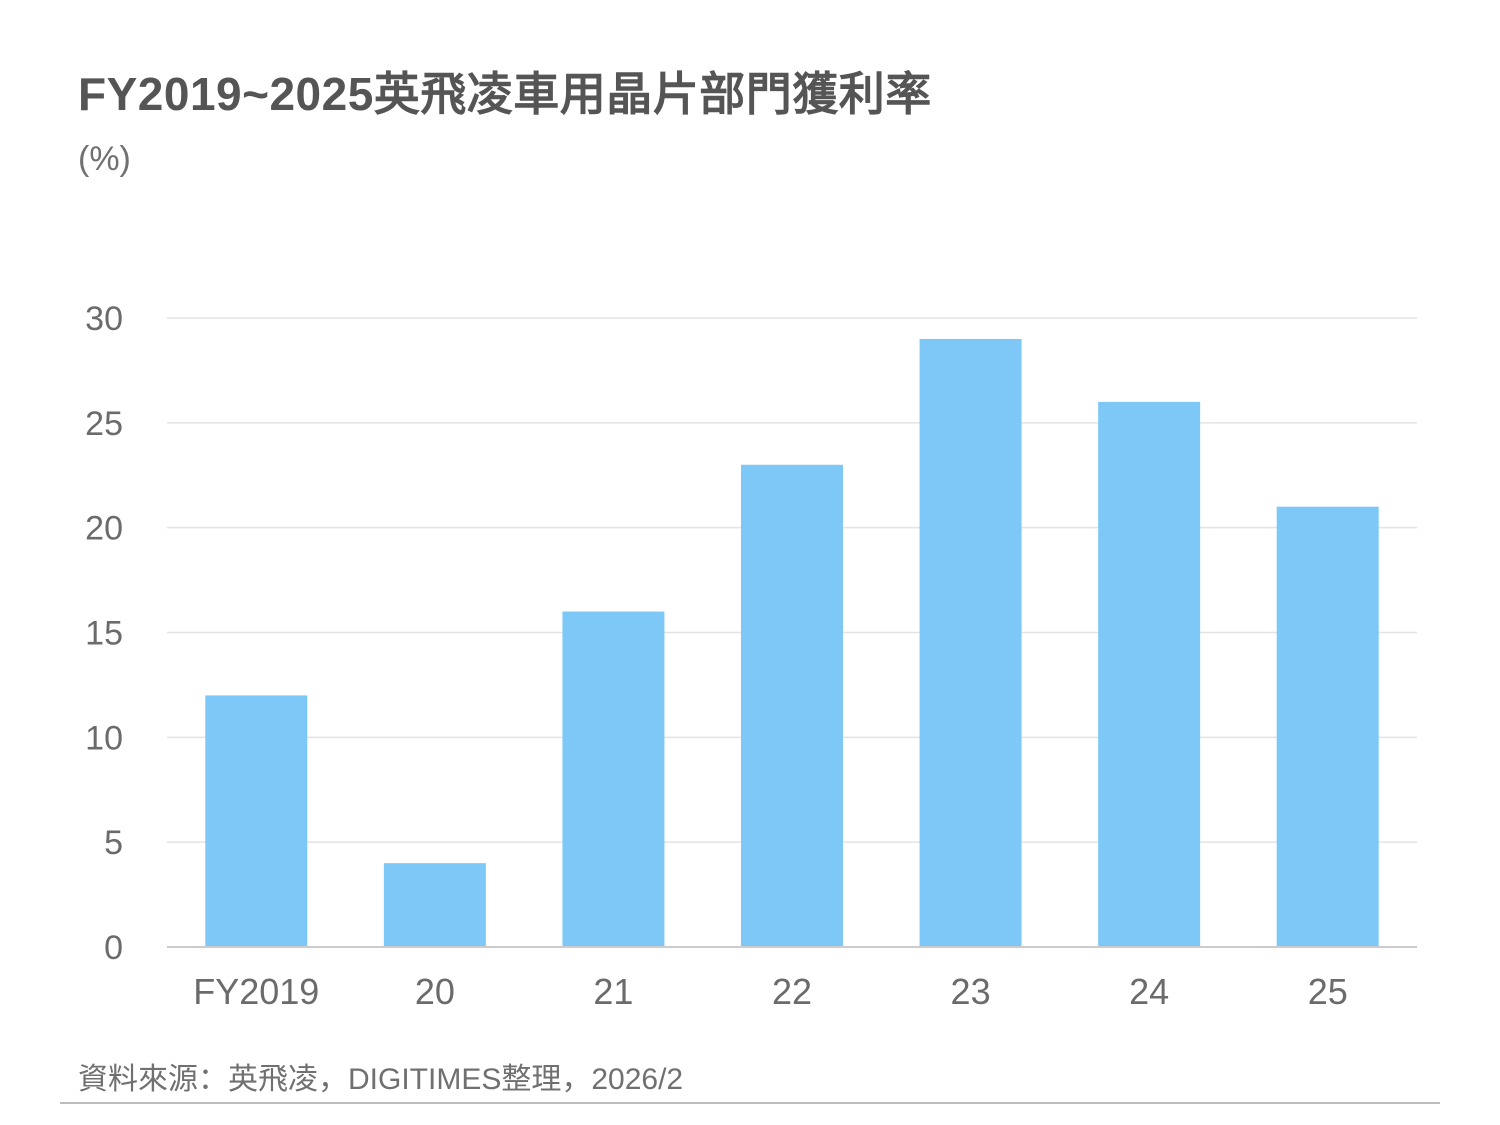 The image size is (1500, 1125). I want to click on y-axis-ticks: 0 5 10 15 20 25 30, so click(104, 633).